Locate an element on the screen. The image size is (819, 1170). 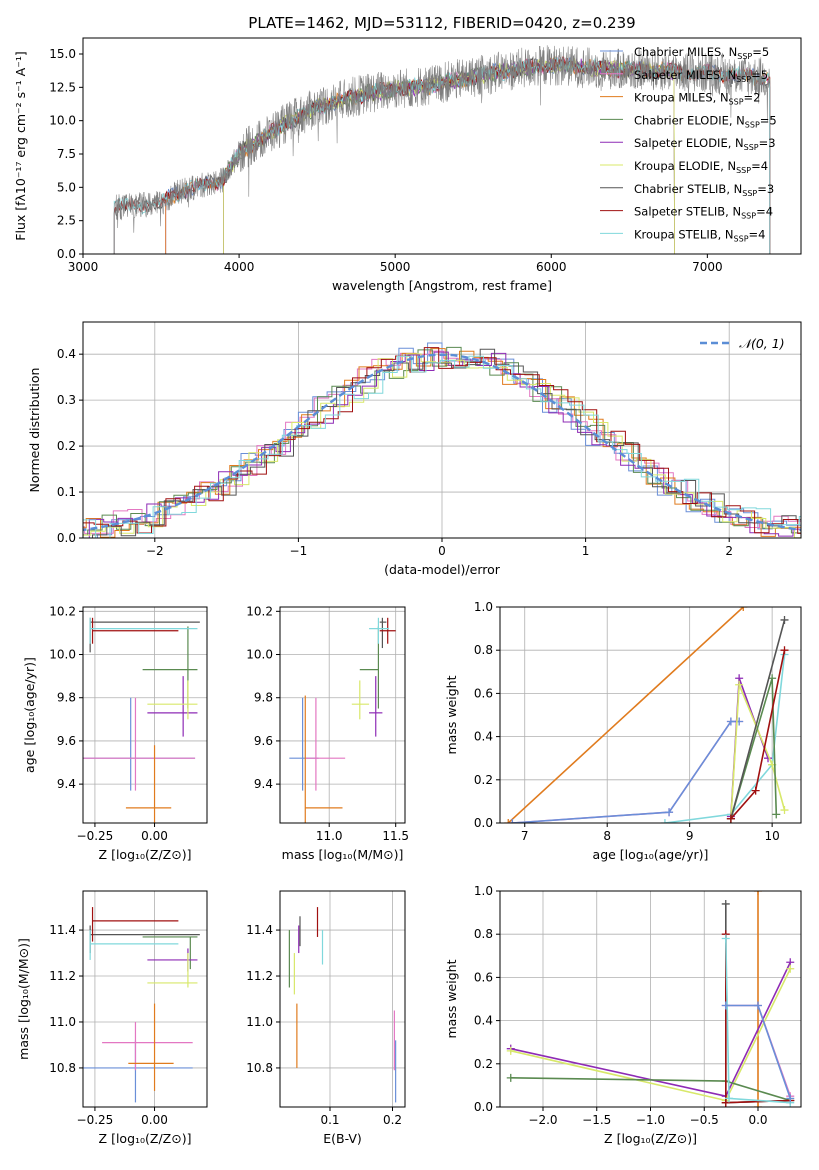
histogram-kroupa-elodie is located at coordinates (442, 445).